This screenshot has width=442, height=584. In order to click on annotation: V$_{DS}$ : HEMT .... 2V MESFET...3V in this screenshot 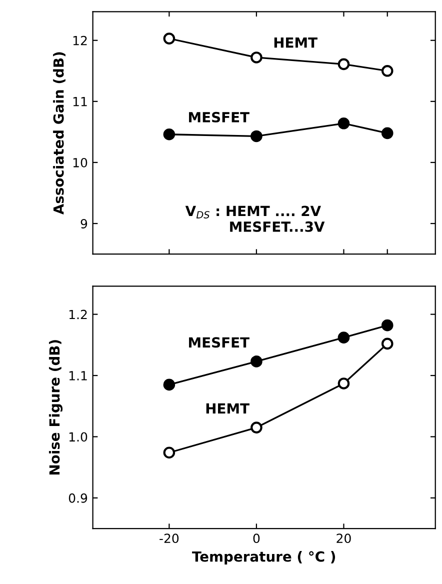, I will do `click(255, 219)`.